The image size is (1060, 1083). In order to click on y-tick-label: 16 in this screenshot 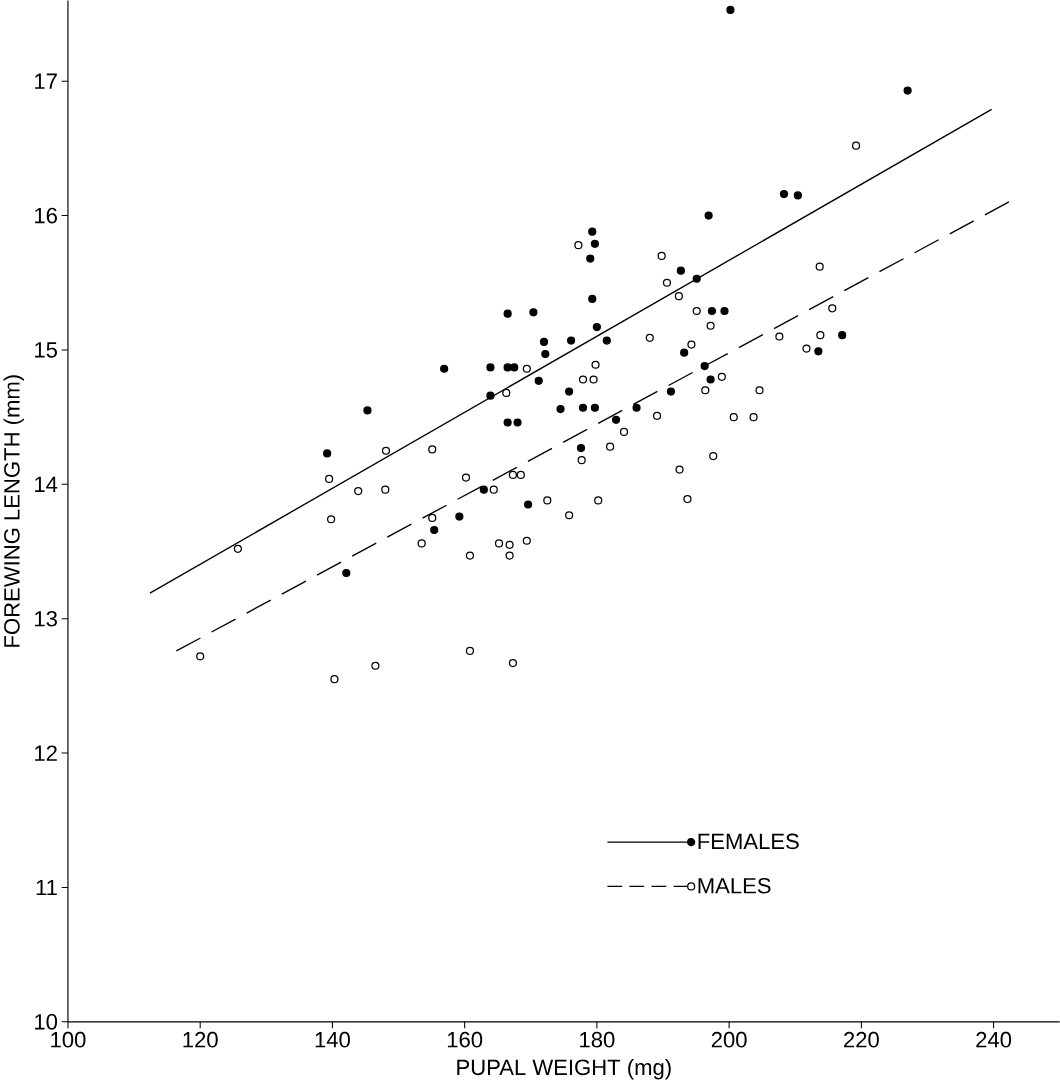, I will do `click(45, 215)`.